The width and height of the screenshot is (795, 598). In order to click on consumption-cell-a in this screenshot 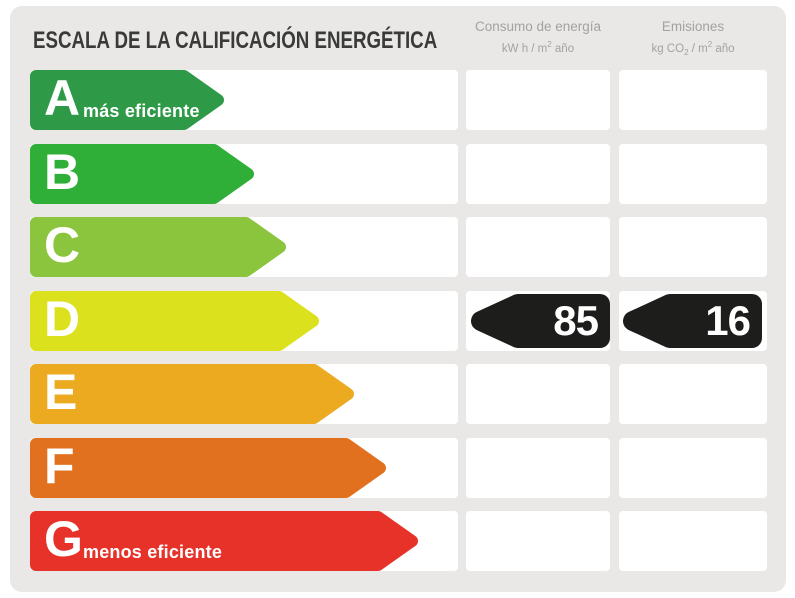, I will do `click(538, 100)`.